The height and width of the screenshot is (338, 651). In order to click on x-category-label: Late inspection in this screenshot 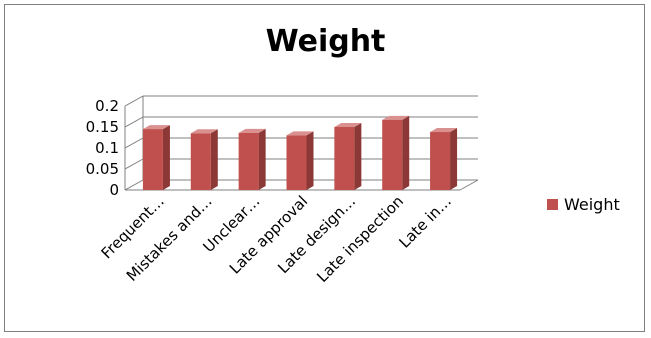, I will do `click(360, 239)`.